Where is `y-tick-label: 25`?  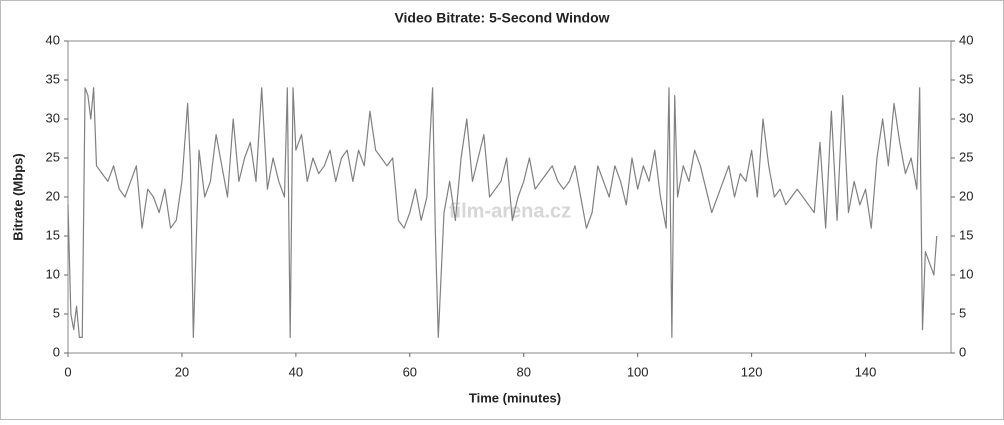 y-tick-label: 25 is located at coordinates (53, 156).